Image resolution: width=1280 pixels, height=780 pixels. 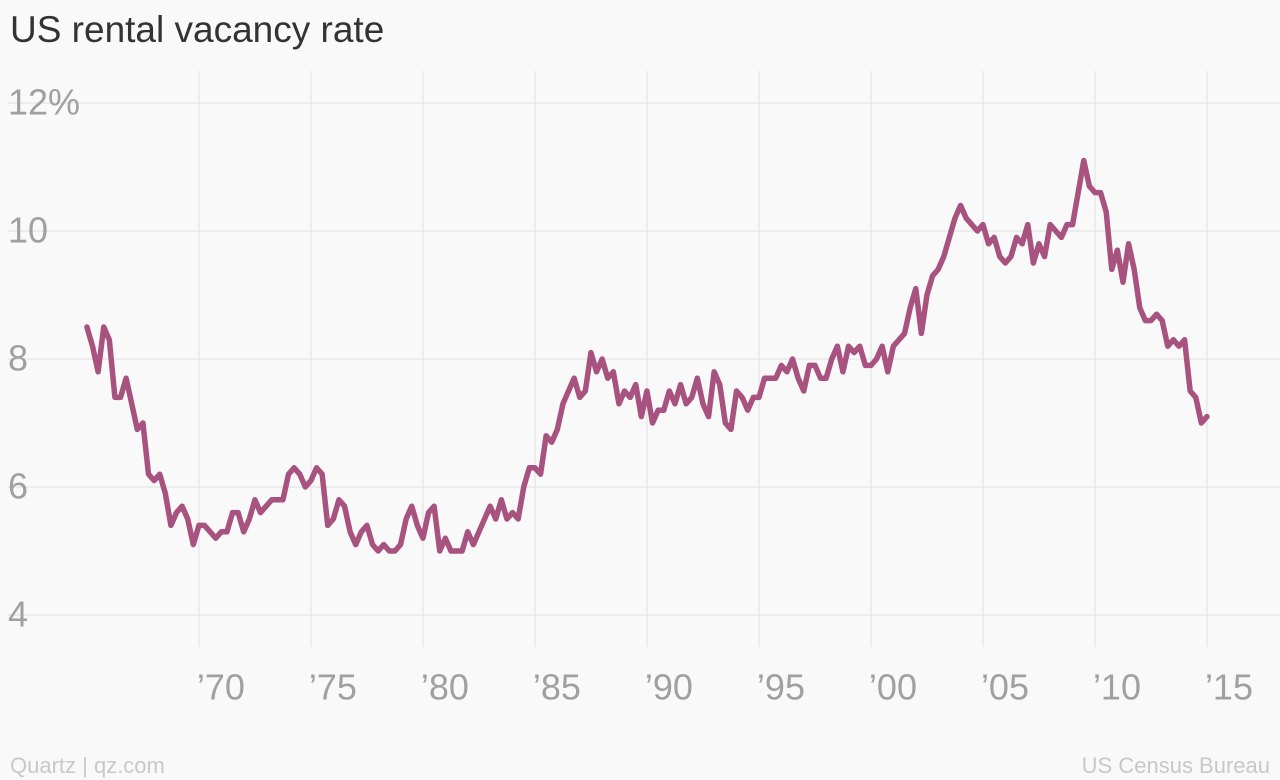 What do you see at coordinates (87, 765) in the screenshot?
I see `source-left: Quartz | qz.com` at bounding box center [87, 765].